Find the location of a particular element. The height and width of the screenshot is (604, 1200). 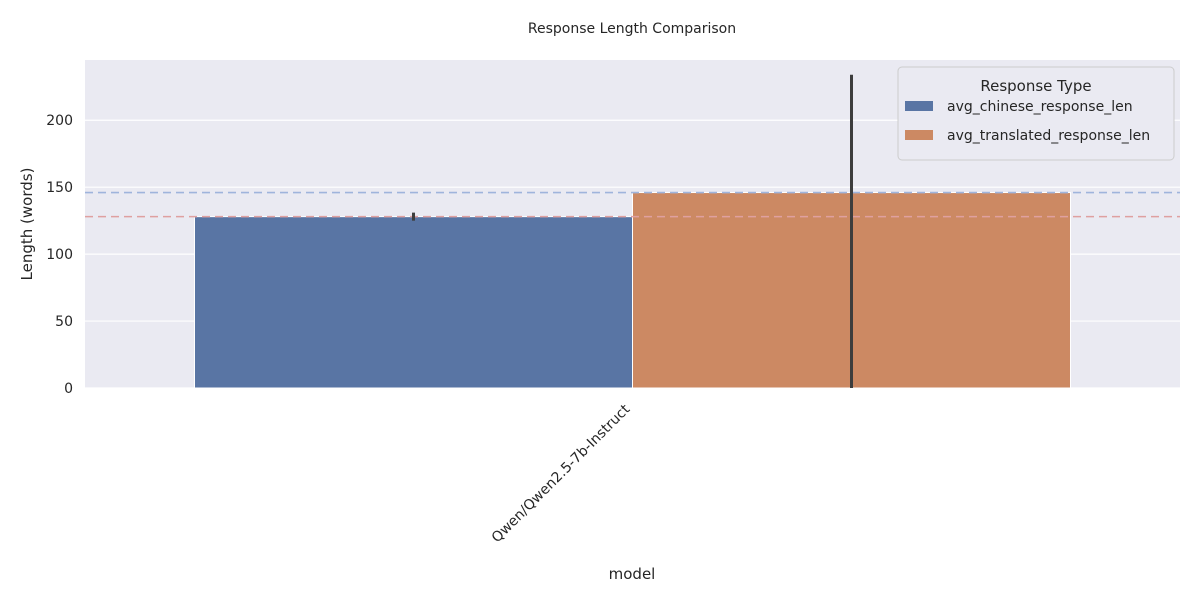

y-tick-labels: 0 50 100 150 200 is located at coordinates (59, 255).